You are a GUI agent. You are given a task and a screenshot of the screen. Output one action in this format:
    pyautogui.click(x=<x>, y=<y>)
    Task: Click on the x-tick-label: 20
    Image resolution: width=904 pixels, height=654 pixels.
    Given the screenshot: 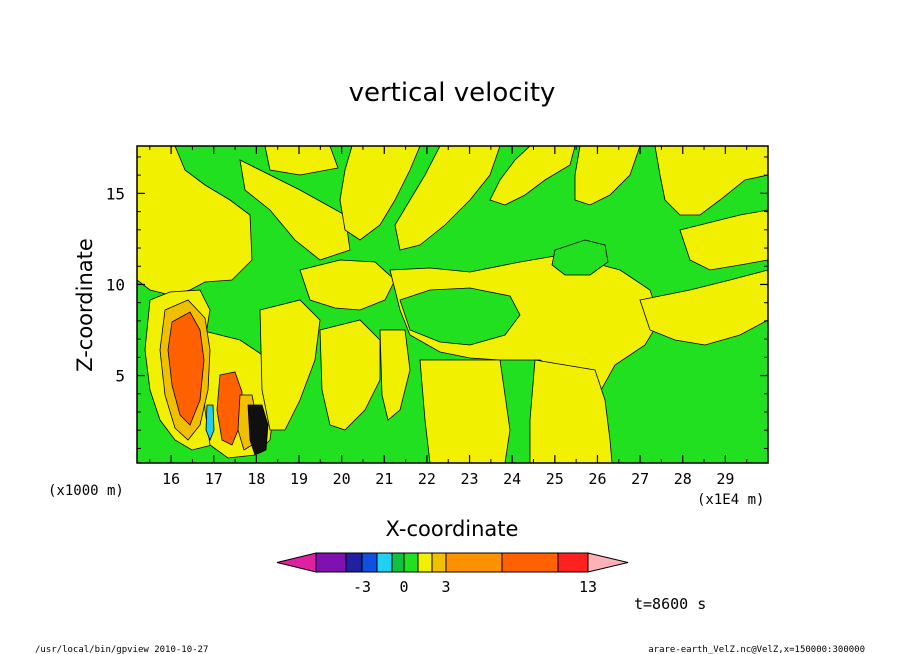 What is the action you would take?
    pyautogui.click(x=342, y=479)
    